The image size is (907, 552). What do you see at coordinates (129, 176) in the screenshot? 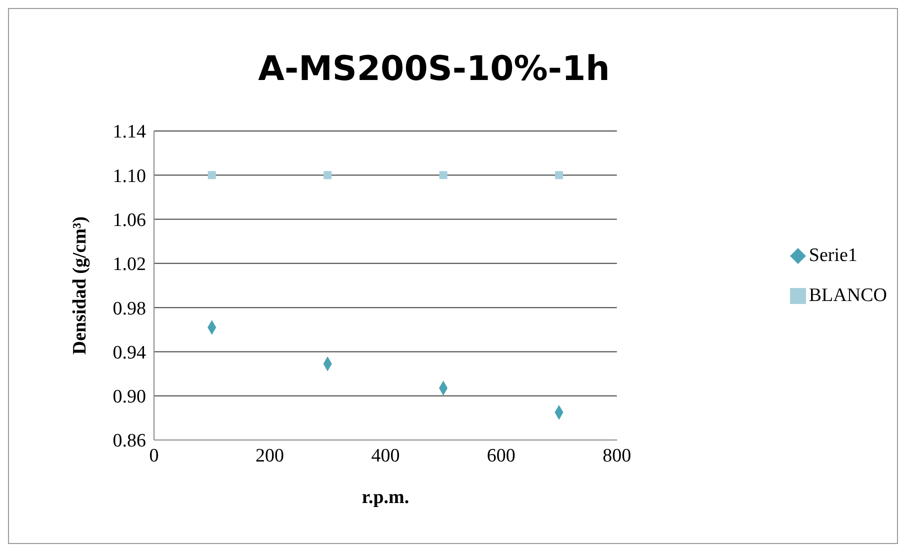
I see `y-tick-label: 1.10` at bounding box center [129, 176].